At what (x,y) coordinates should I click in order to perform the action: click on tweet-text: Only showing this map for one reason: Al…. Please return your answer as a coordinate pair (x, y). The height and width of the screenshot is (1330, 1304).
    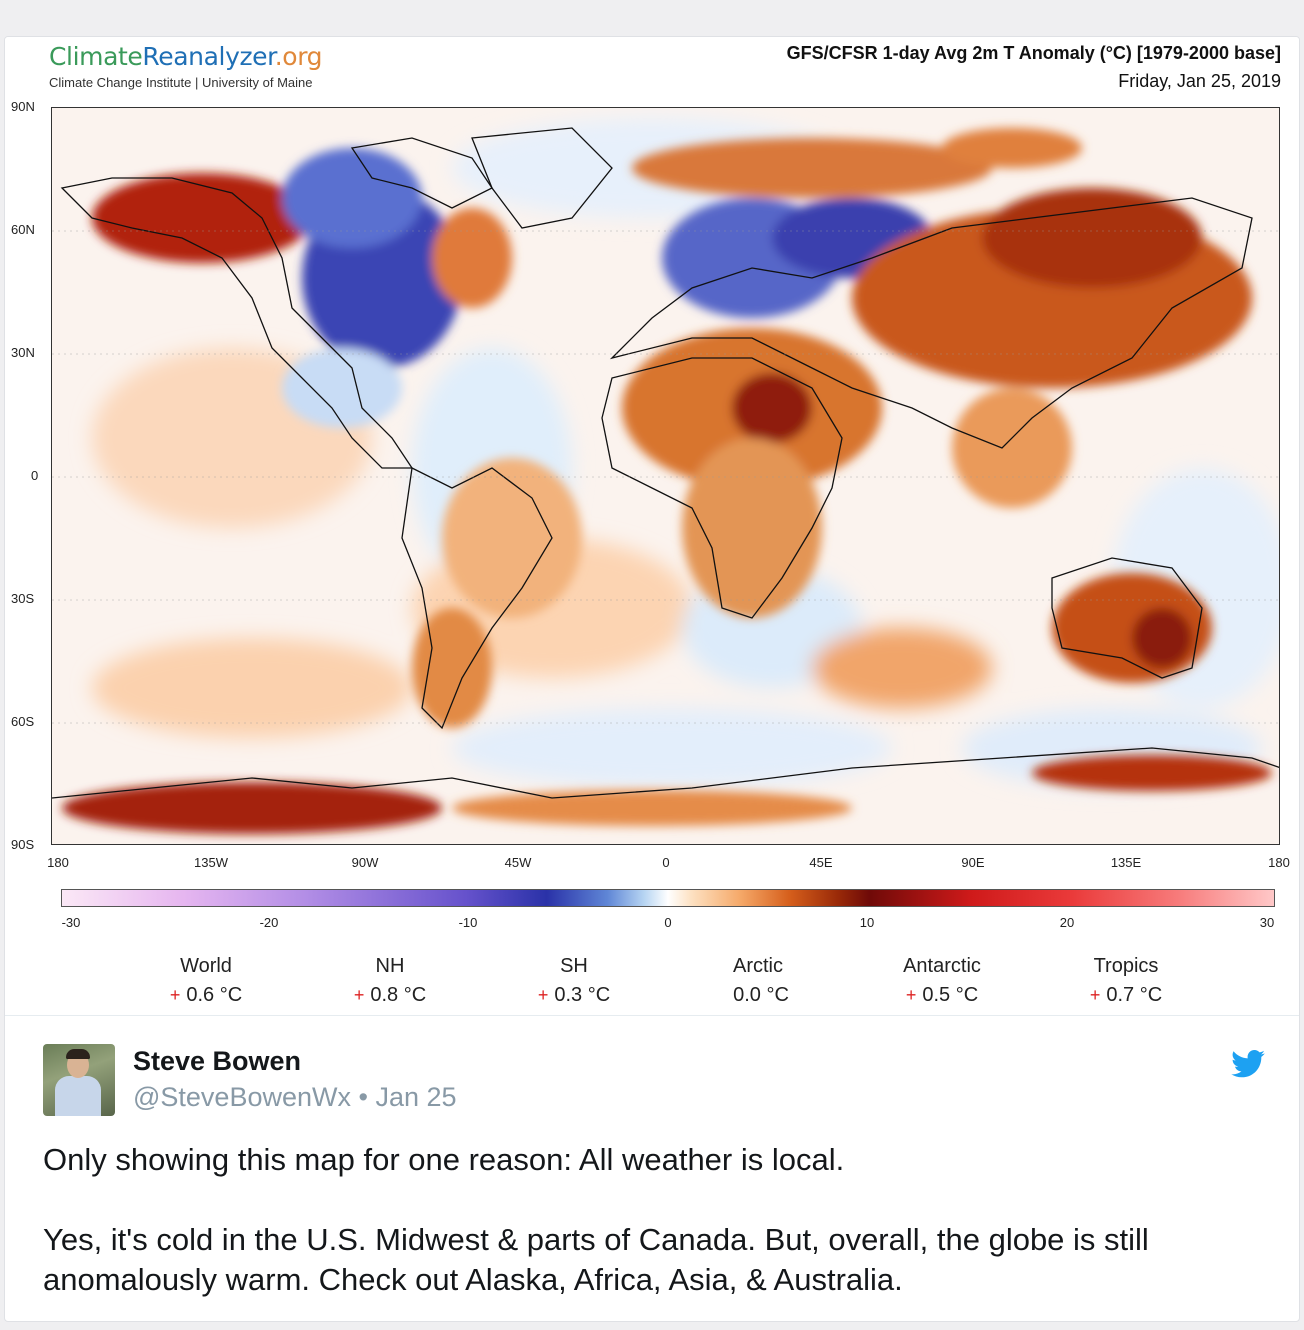
    Looking at the image, I should click on (653, 1220).